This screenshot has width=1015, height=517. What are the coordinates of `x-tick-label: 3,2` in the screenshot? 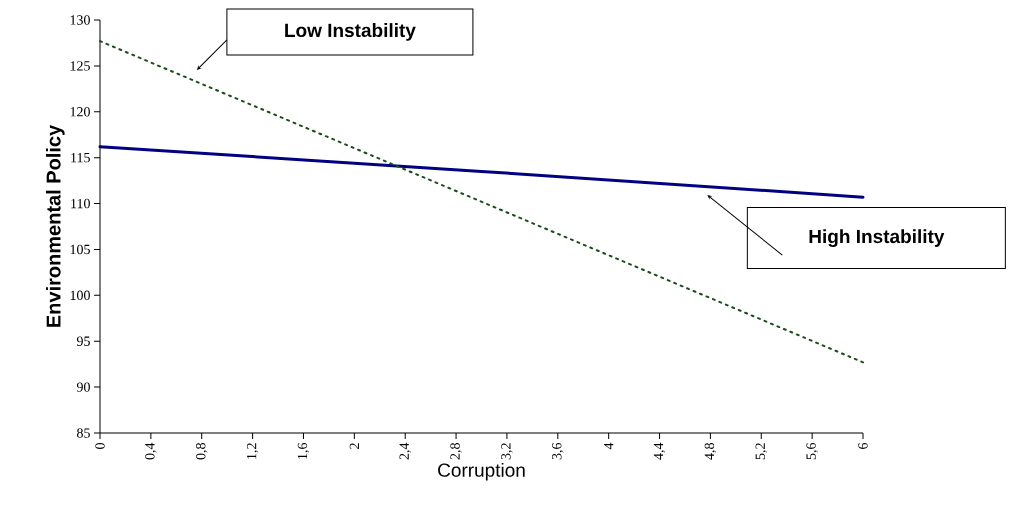 It's located at (507, 451).